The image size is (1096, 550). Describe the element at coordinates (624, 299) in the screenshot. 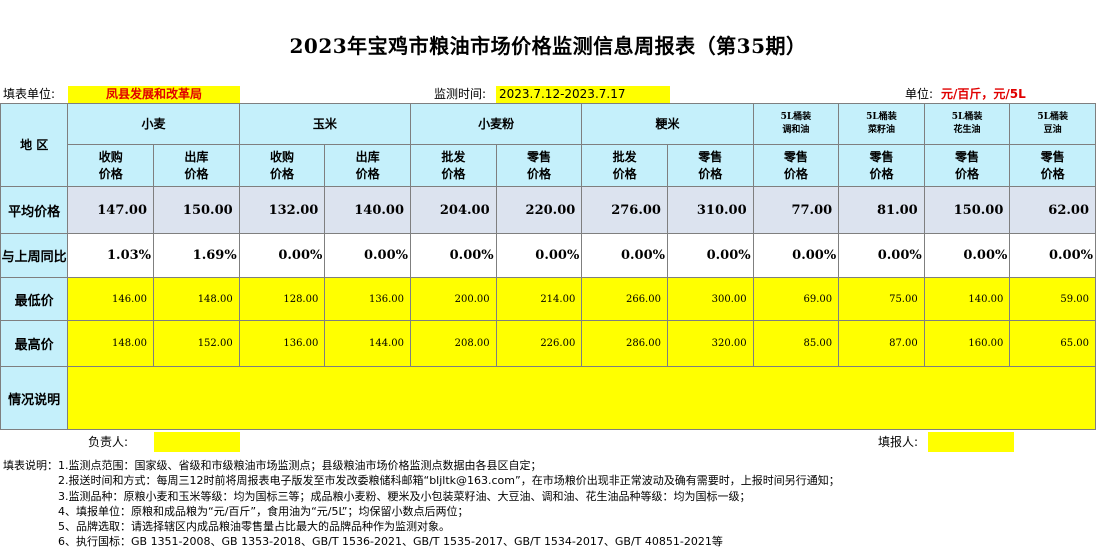

I see `min-cell: 266.00` at that location.